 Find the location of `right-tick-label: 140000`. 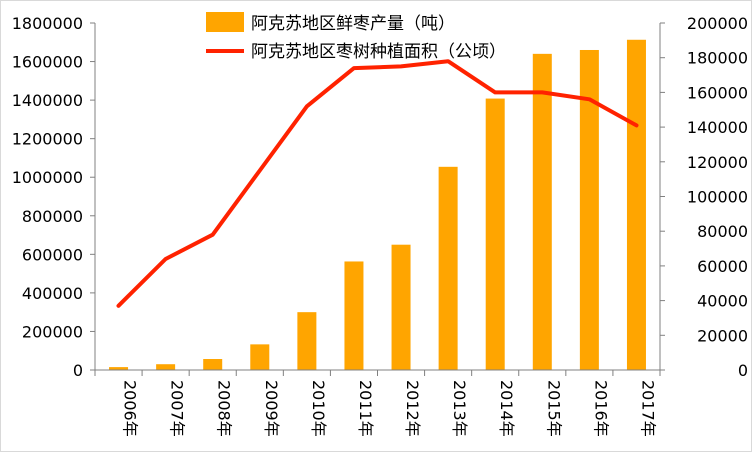

right-tick-label: 140000 is located at coordinates (717, 127).